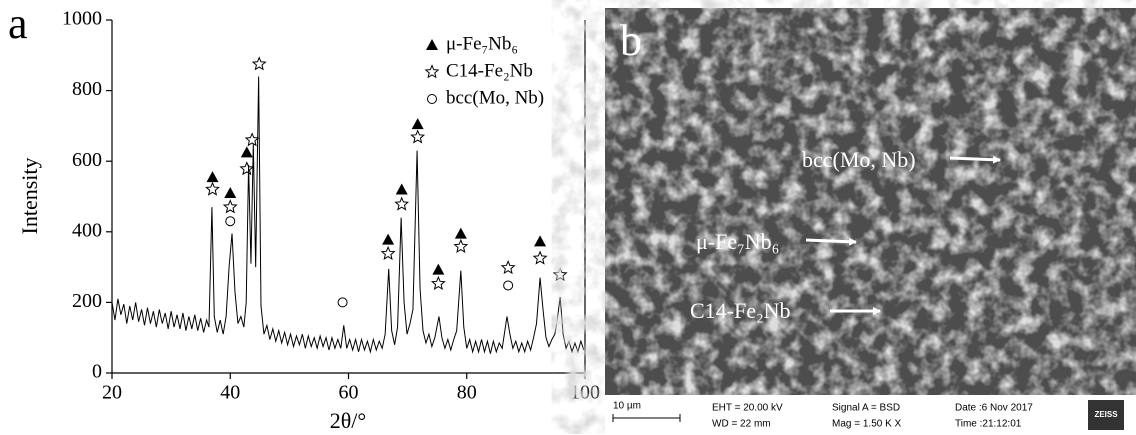  What do you see at coordinates (87, 230) in the screenshot?
I see `y-tick-label: 400` at bounding box center [87, 230].